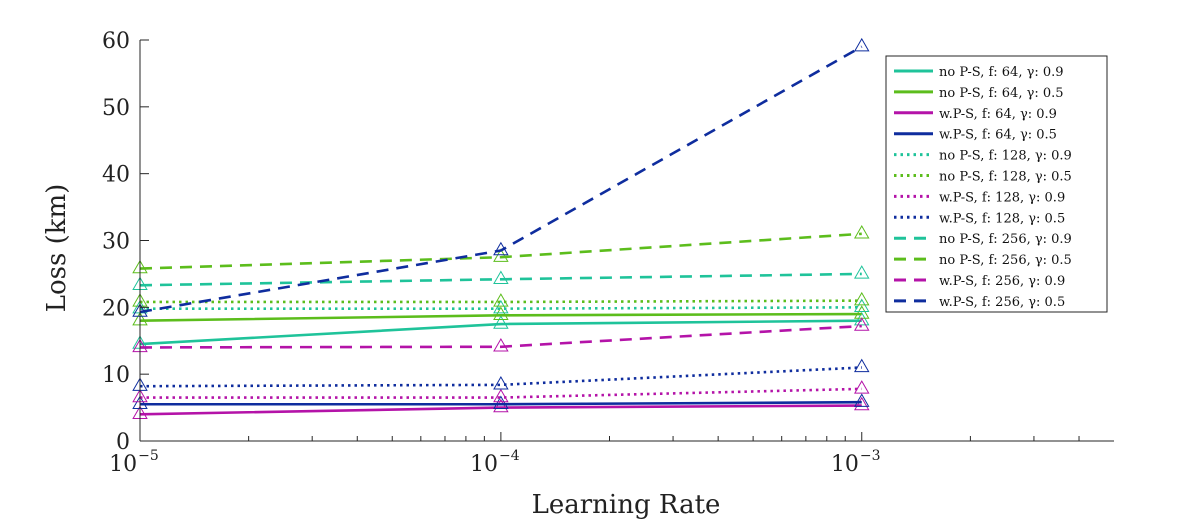 The image size is (1196, 529). I want to click on legend-label: w.P-S, f: 128, γ: 0.9, so click(1002, 197).